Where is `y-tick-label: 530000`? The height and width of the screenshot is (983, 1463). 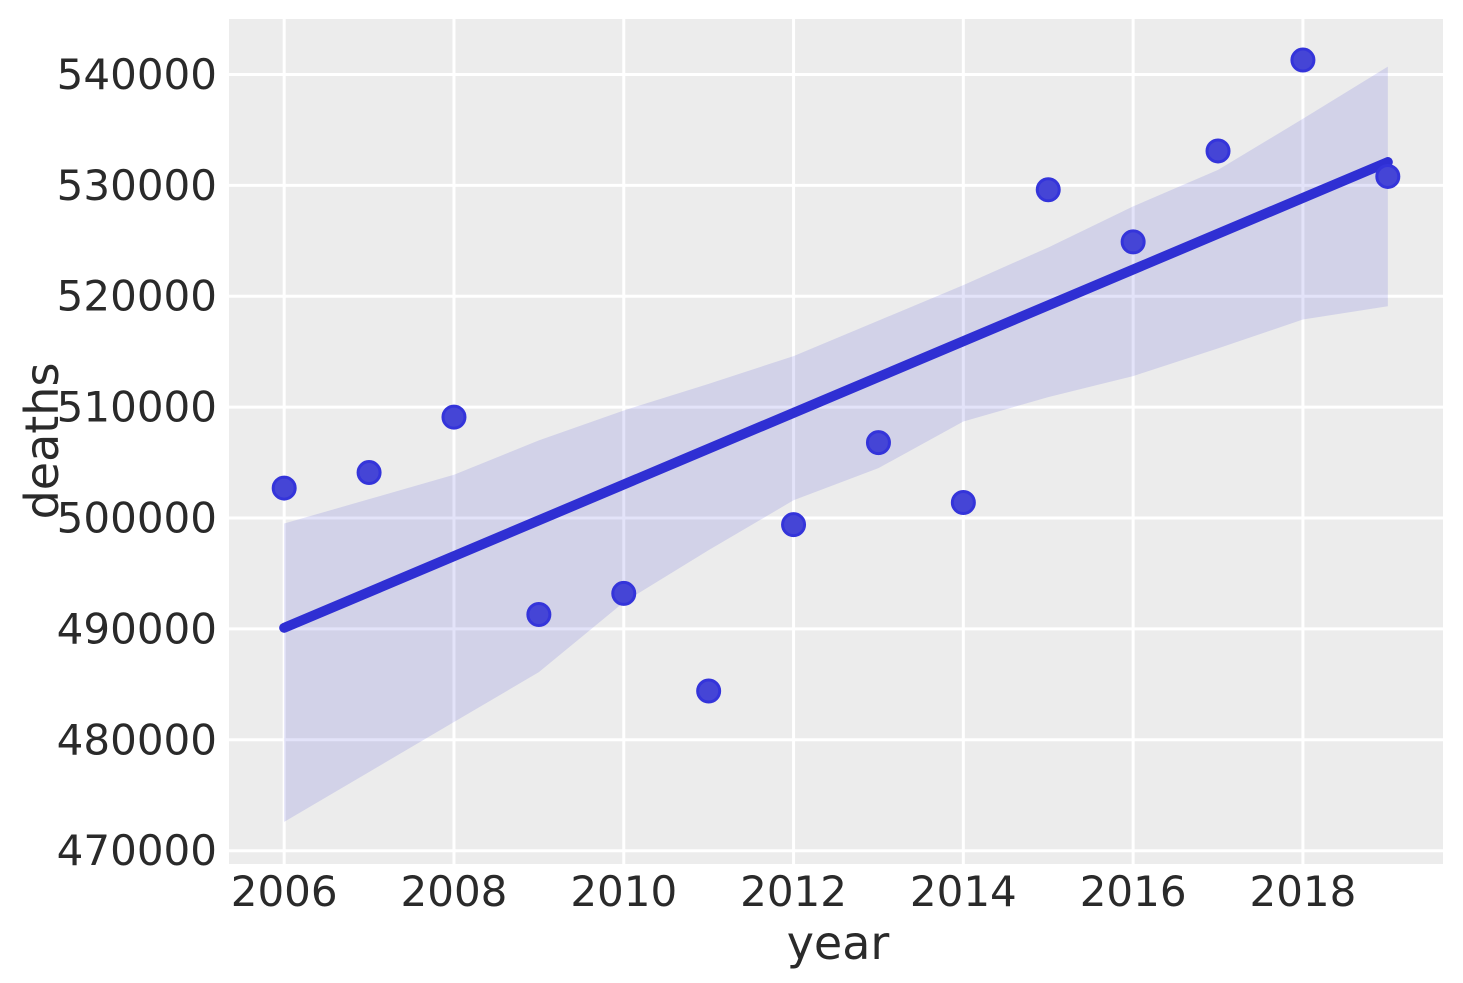 y-tick-label: 530000 is located at coordinates (137, 185).